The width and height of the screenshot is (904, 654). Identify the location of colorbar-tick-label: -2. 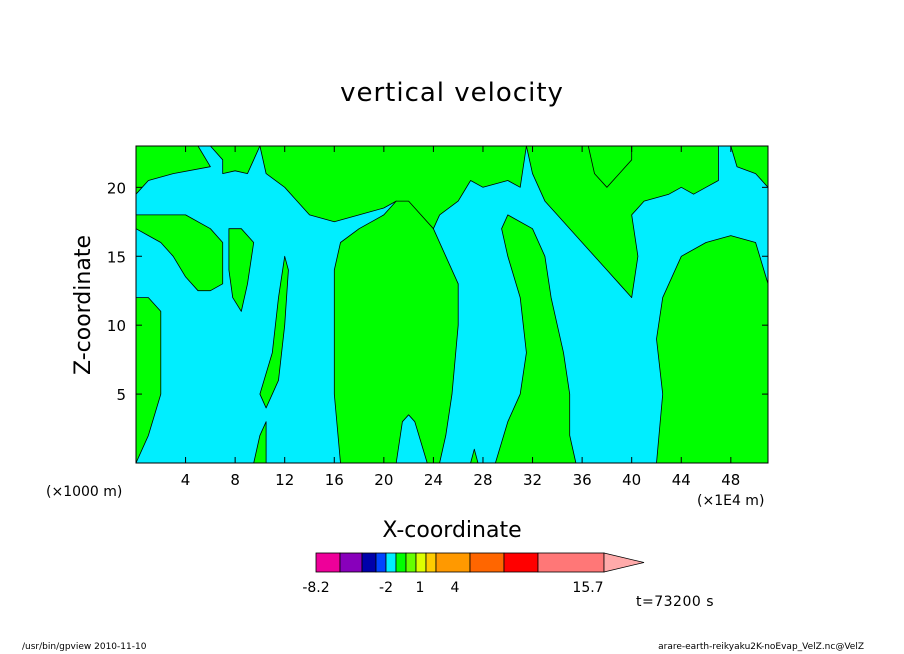
(386, 588).